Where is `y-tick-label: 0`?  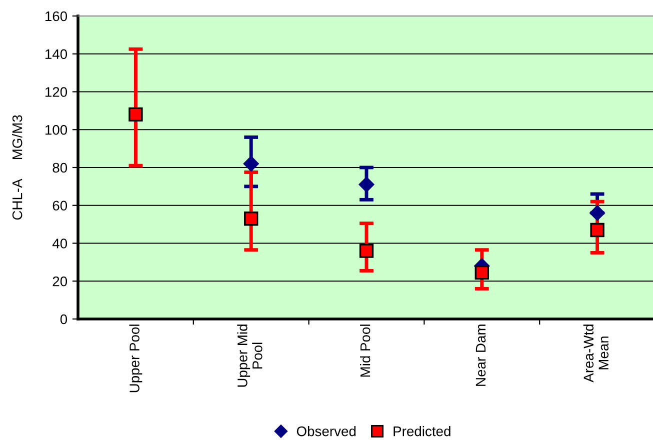 y-tick-label: 0 is located at coordinates (64, 319).